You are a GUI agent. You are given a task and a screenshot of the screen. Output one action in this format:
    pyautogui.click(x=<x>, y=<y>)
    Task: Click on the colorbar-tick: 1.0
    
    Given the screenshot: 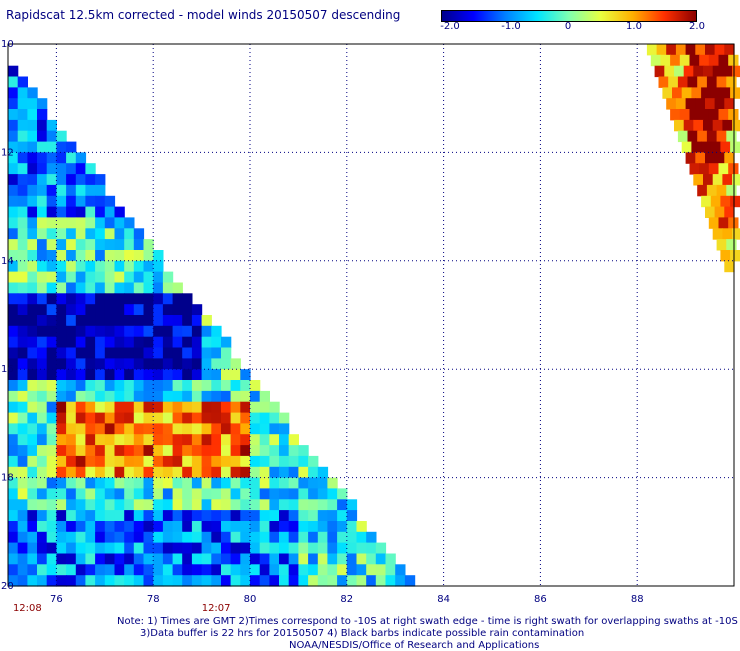 What is the action you would take?
    pyautogui.click(x=634, y=26)
    